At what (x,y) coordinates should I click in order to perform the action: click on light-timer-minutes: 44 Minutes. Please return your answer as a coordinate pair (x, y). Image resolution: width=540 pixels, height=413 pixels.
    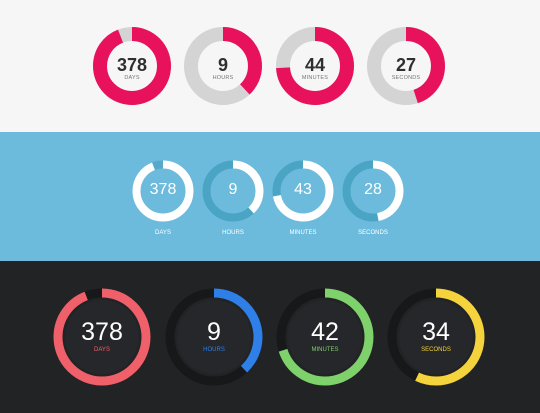
    Looking at the image, I should click on (315, 66).